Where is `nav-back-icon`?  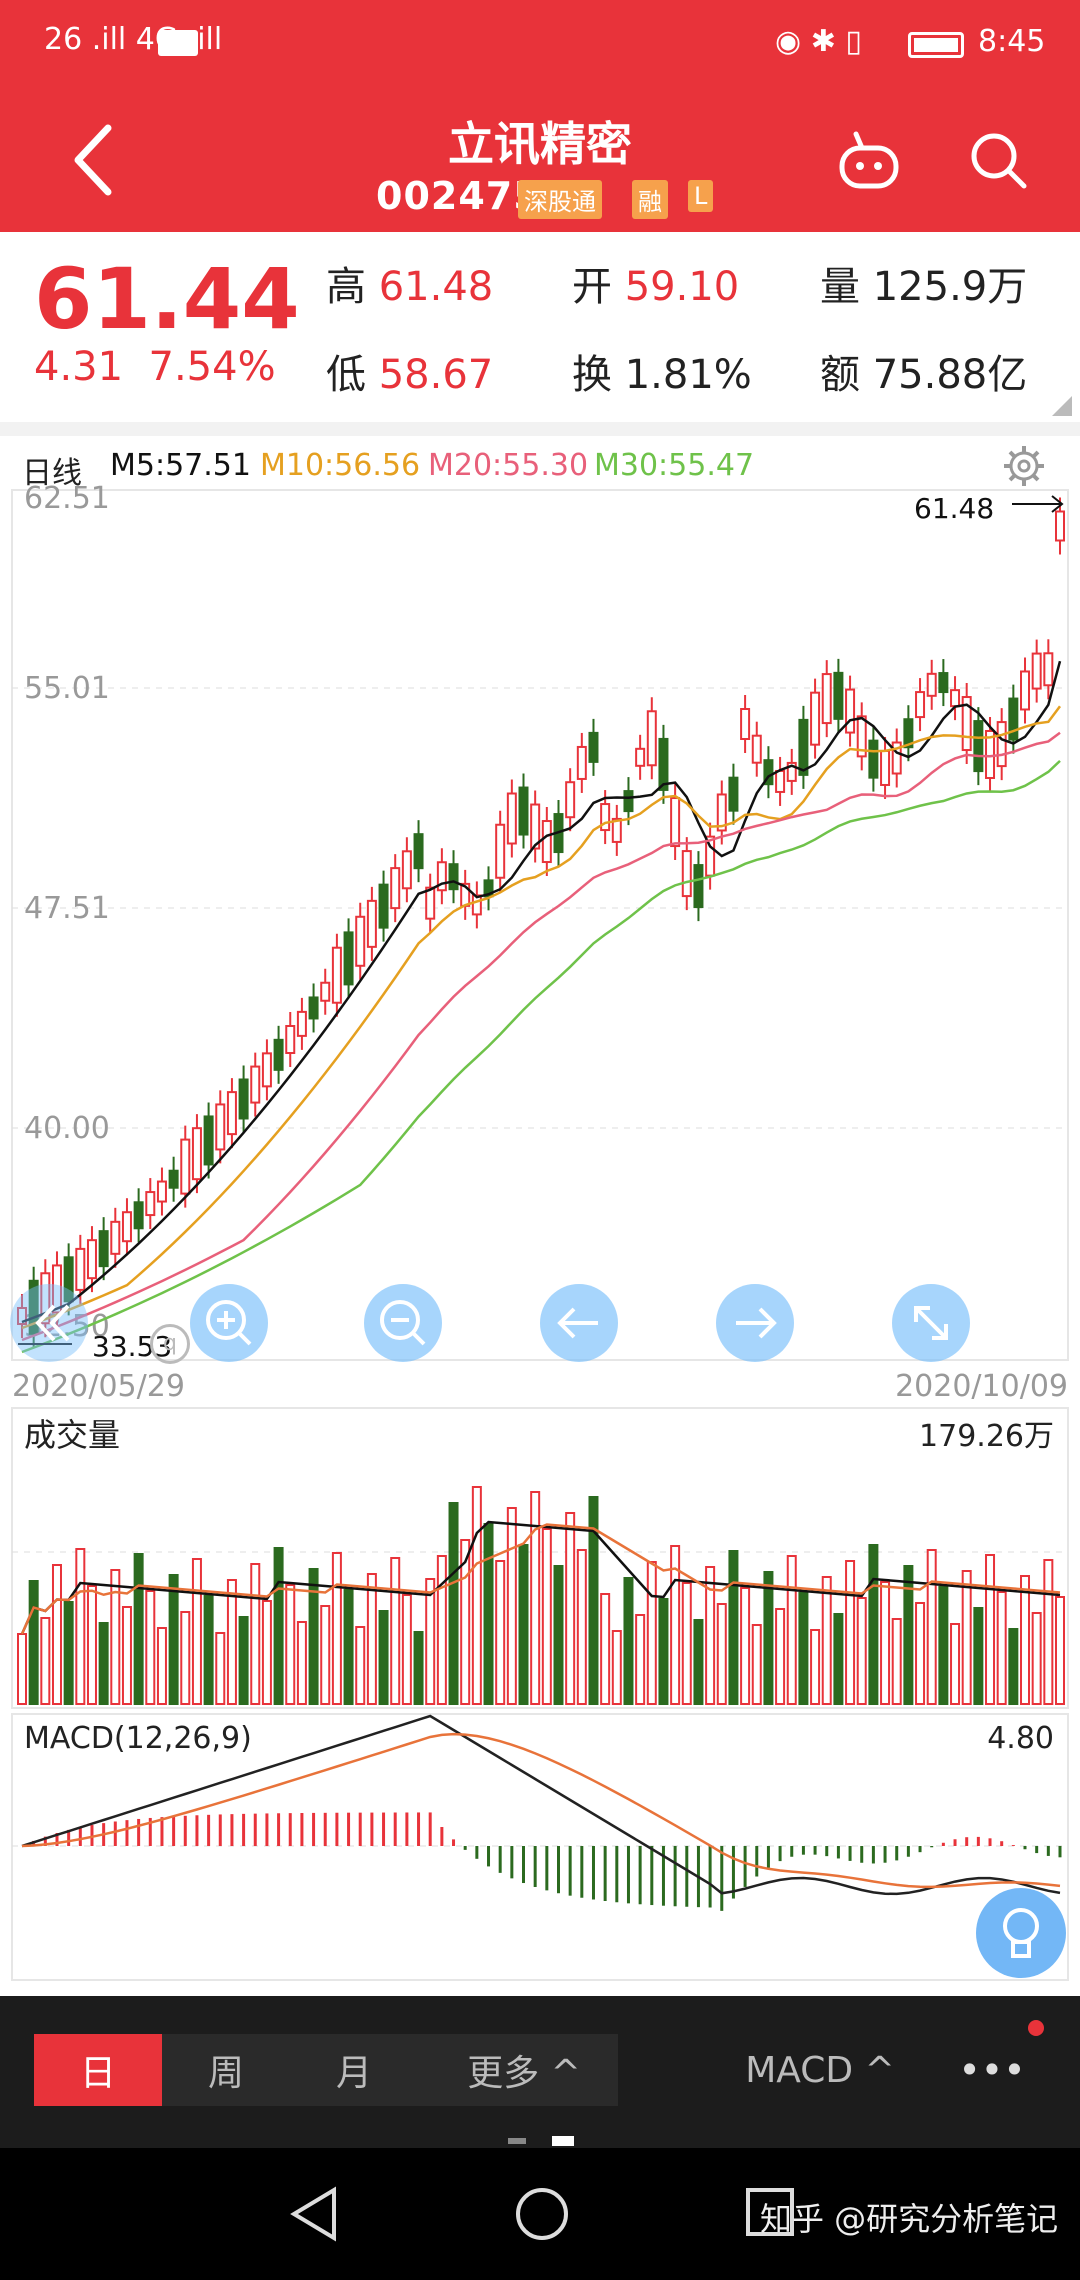 nav-back-icon is located at coordinates (314, 2214).